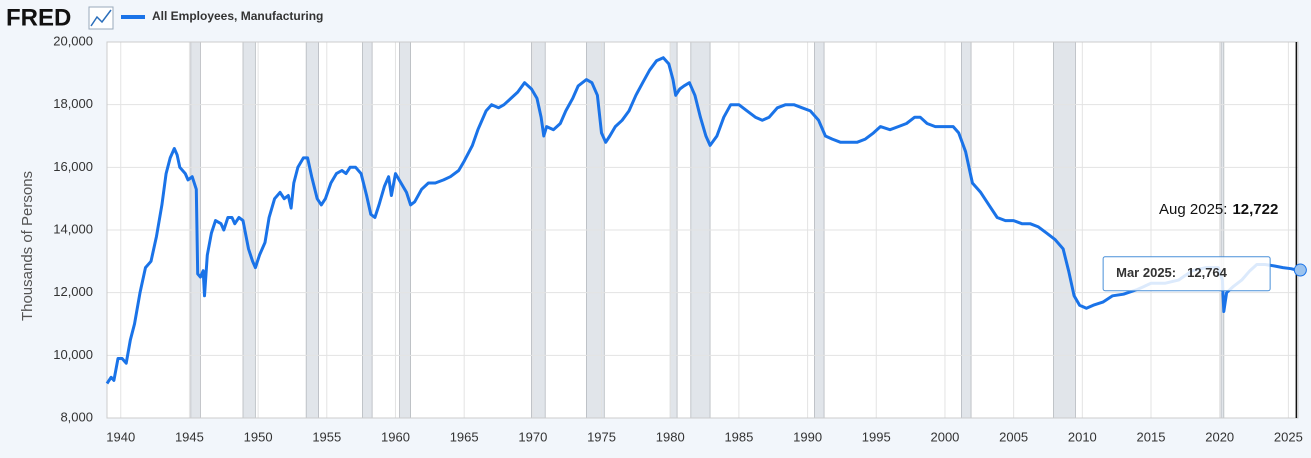 This screenshot has height=458, width=1311. What do you see at coordinates (1207, 272) in the screenshot?
I see `tooltip-value: 12,764` at bounding box center [1207, 272].